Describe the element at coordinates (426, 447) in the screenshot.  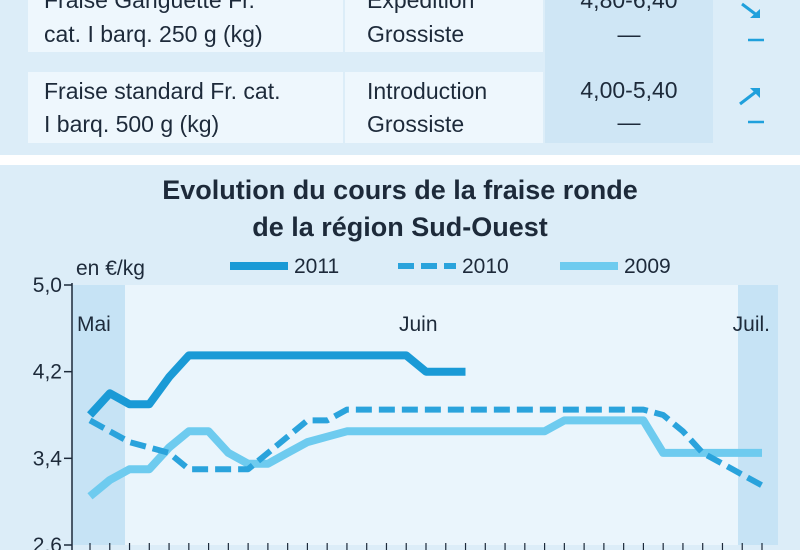
I see `series-line-2010` at that location.